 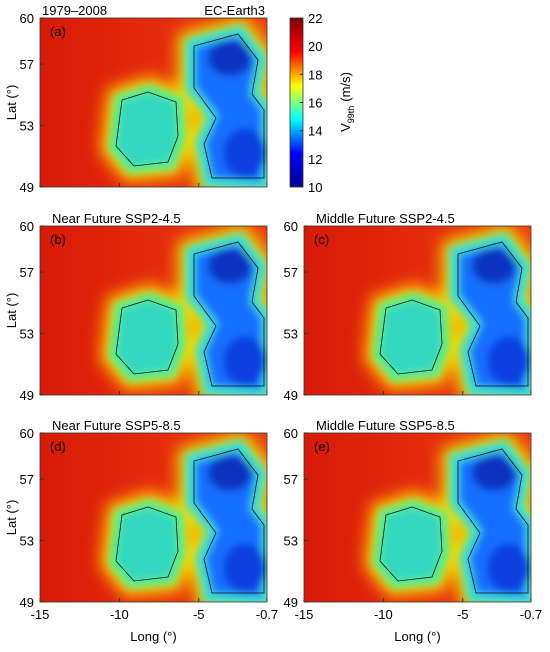 I want to click on panel-title: Near Future SSP2-4.5, so click(x=116, y=218).